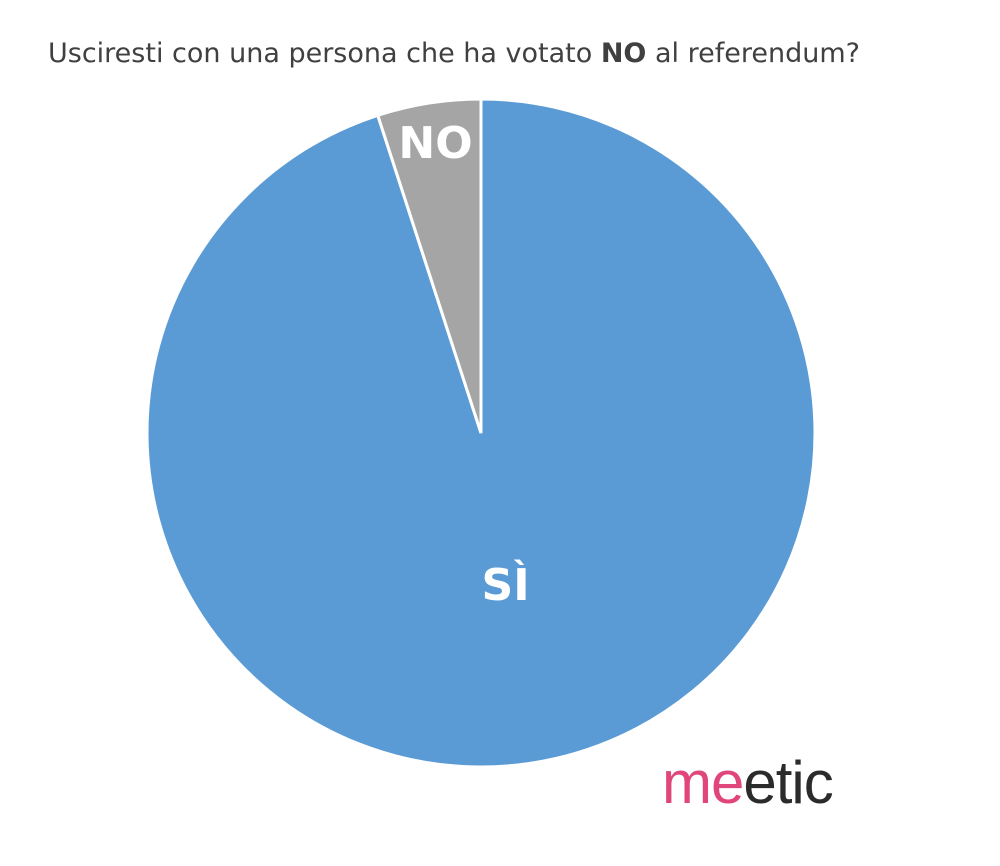 The width and height of the screenshot is (1000, 866). Describe the element at coordinates (623, 53) in the screenshot. I see `title-part: NO` at that location.